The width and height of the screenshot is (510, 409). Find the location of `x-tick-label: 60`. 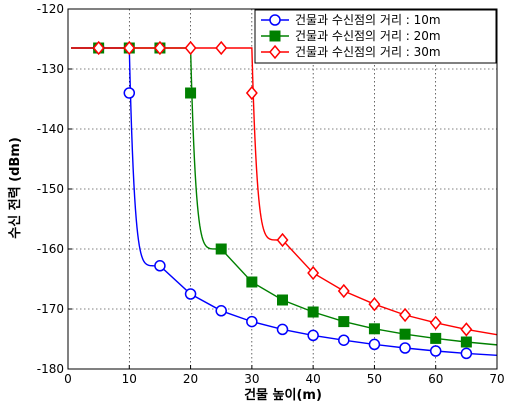

x-tick-label: 60 is located at coordinates (435, 379).